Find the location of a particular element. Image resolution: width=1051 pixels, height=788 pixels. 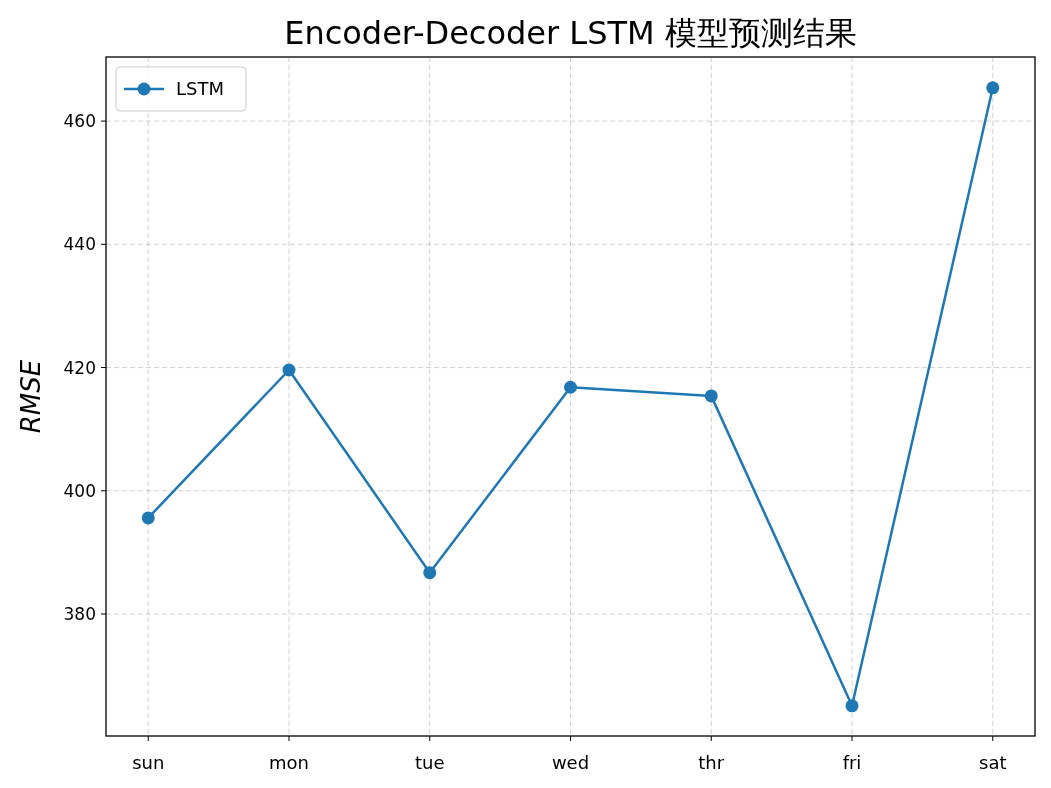

y-tick-label: 400 is located at coordinates (79, 490).